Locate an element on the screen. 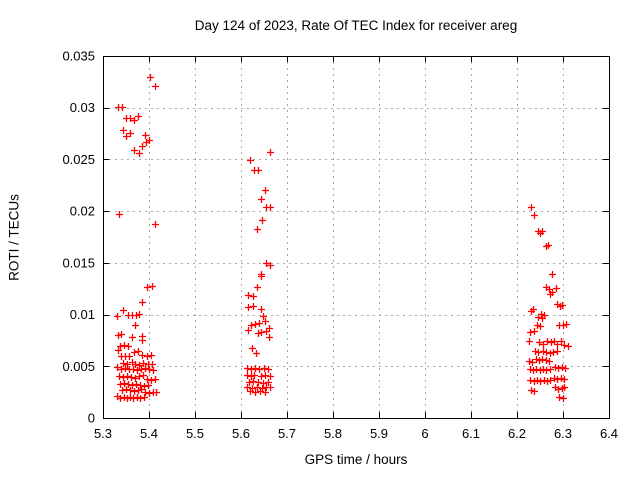 Image resolution: width=640 pixels, height=480 pixels. x-tick-label: 5.7 is located at coordinates (287, 433).